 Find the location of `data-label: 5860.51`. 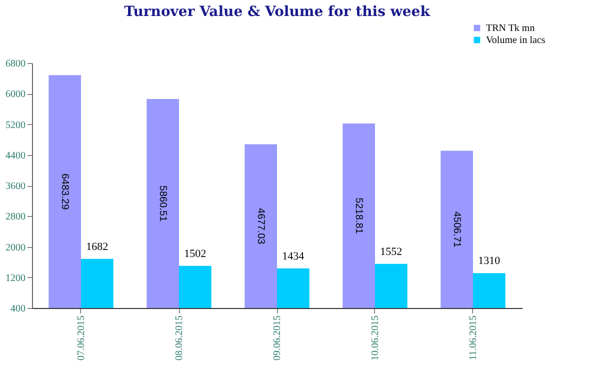

data-label: 5860.51 is located at coordinates (162, 203).